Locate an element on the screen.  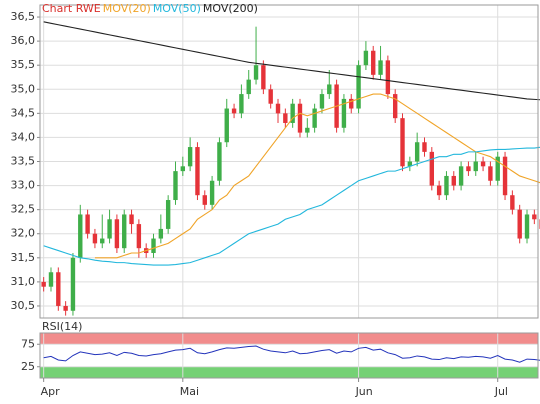
y-tick-label: 30,5 is located at coordinates (23, 305).